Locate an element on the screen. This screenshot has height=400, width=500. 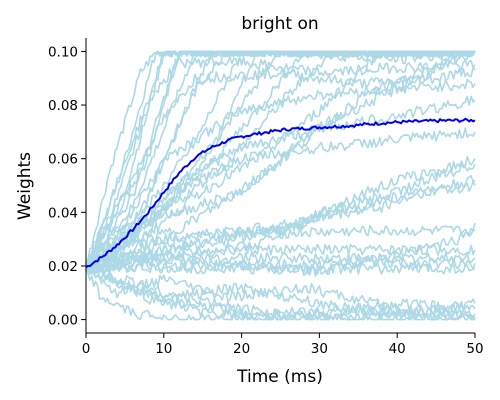
y-tick-label: 0.08 is located at coordinates (63, 106).